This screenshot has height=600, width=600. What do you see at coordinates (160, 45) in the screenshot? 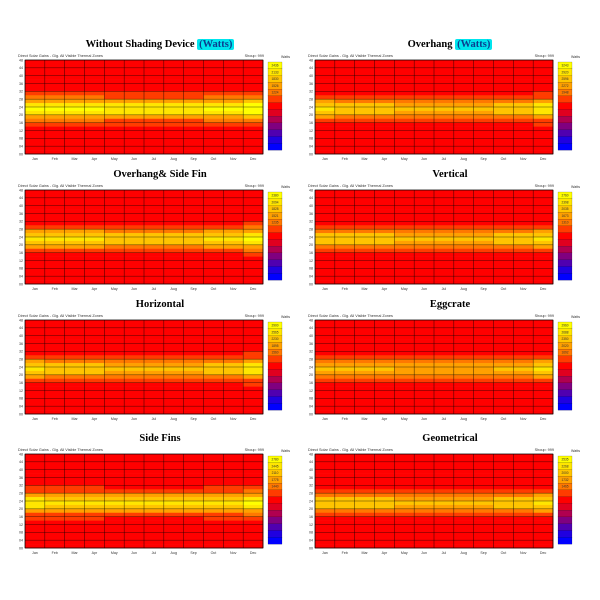
I see `chart-title: Without Shading Device (Watts)` at bounding box center [160, 45].